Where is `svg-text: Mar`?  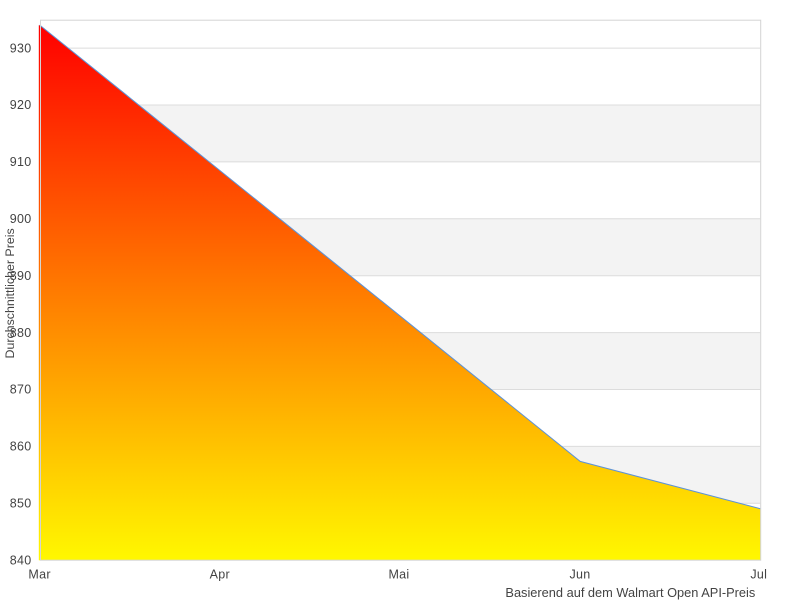 svg-text: Mar is located at coordinates (39, 574).